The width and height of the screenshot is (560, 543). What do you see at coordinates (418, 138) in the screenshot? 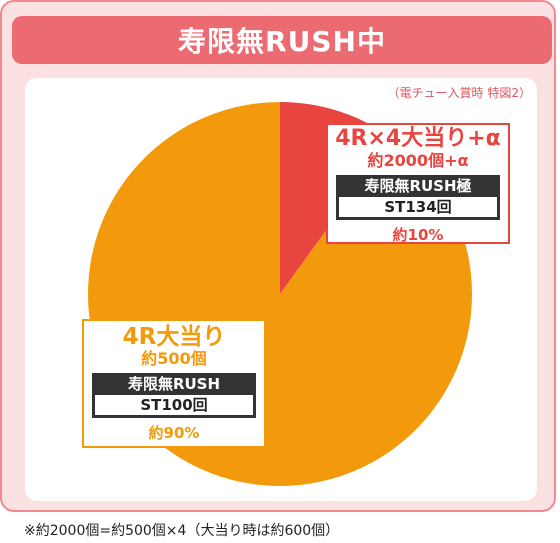
I see `slice-label-title: 4R×4大当り+α` at bounding box center [418, 138].